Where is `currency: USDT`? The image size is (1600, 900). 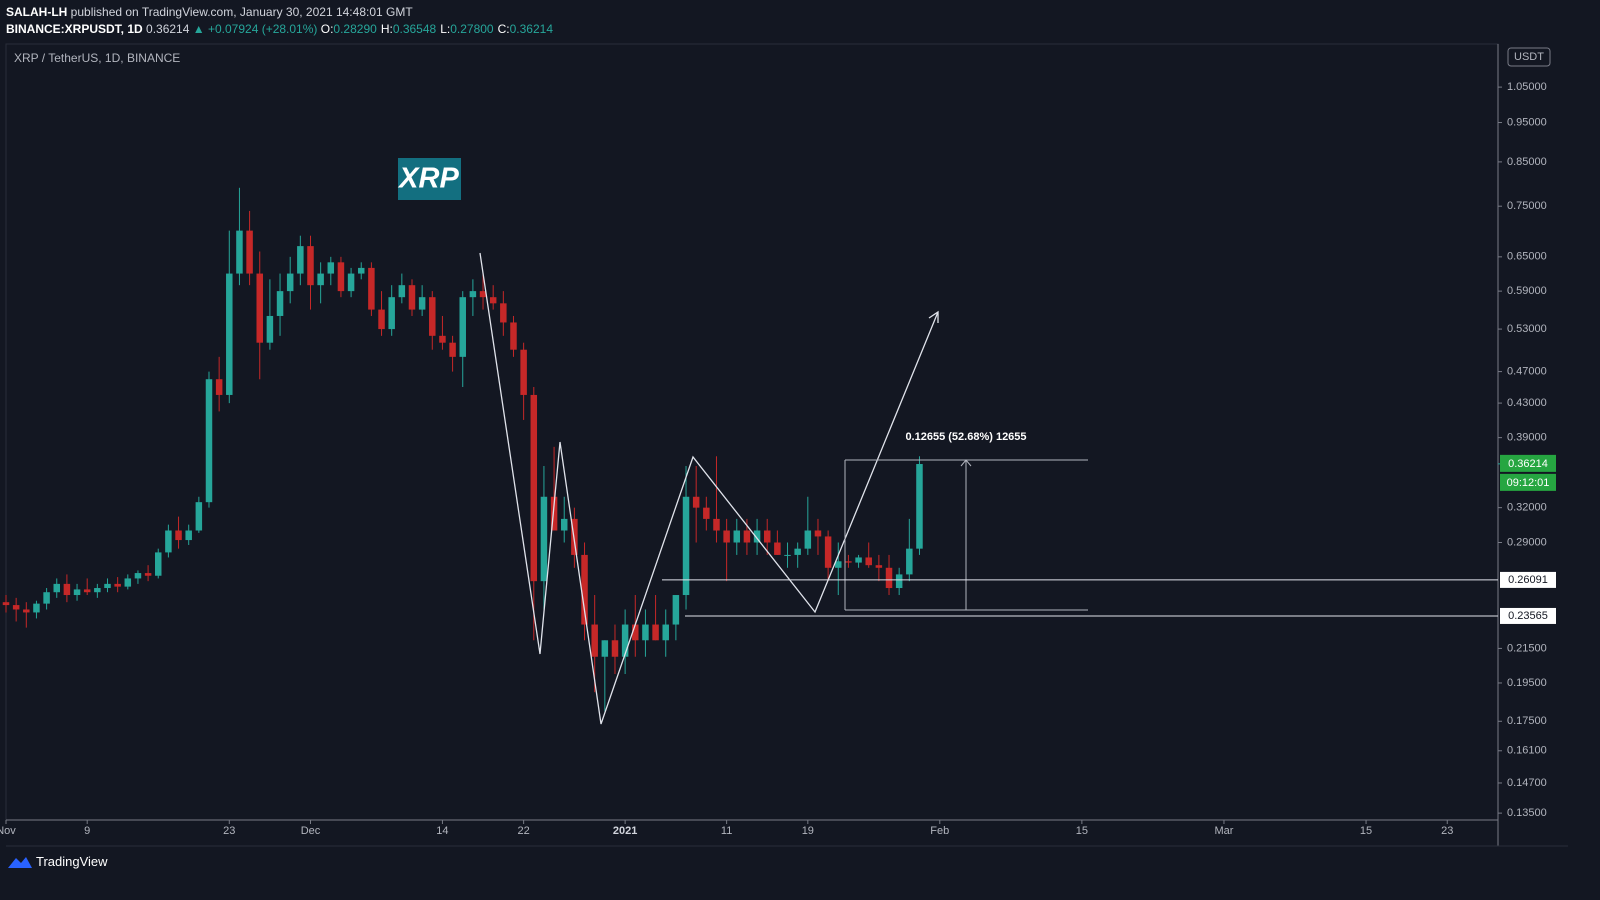 currency: USDT is located at coordinates (1529, 57).